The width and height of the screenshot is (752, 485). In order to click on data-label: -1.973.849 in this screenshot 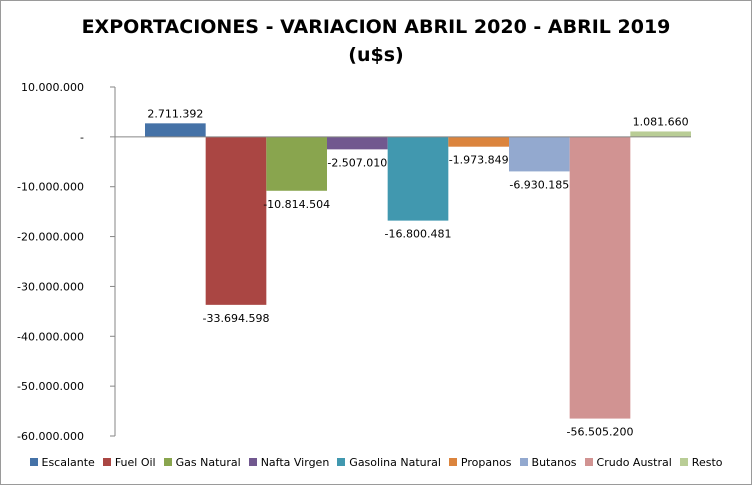, I will do `click(479, 160)`.